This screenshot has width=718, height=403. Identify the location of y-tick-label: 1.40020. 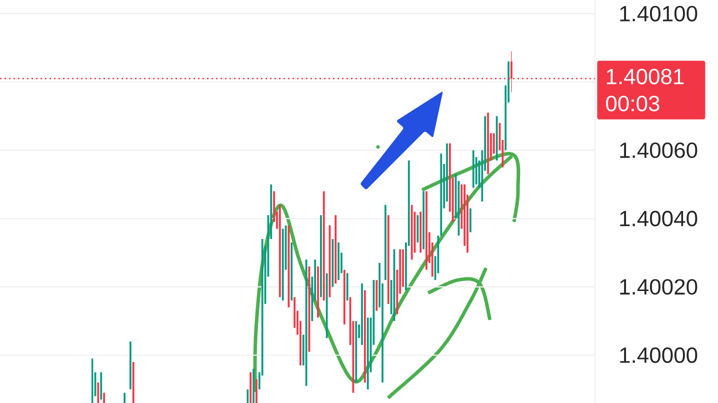
(659, 287).